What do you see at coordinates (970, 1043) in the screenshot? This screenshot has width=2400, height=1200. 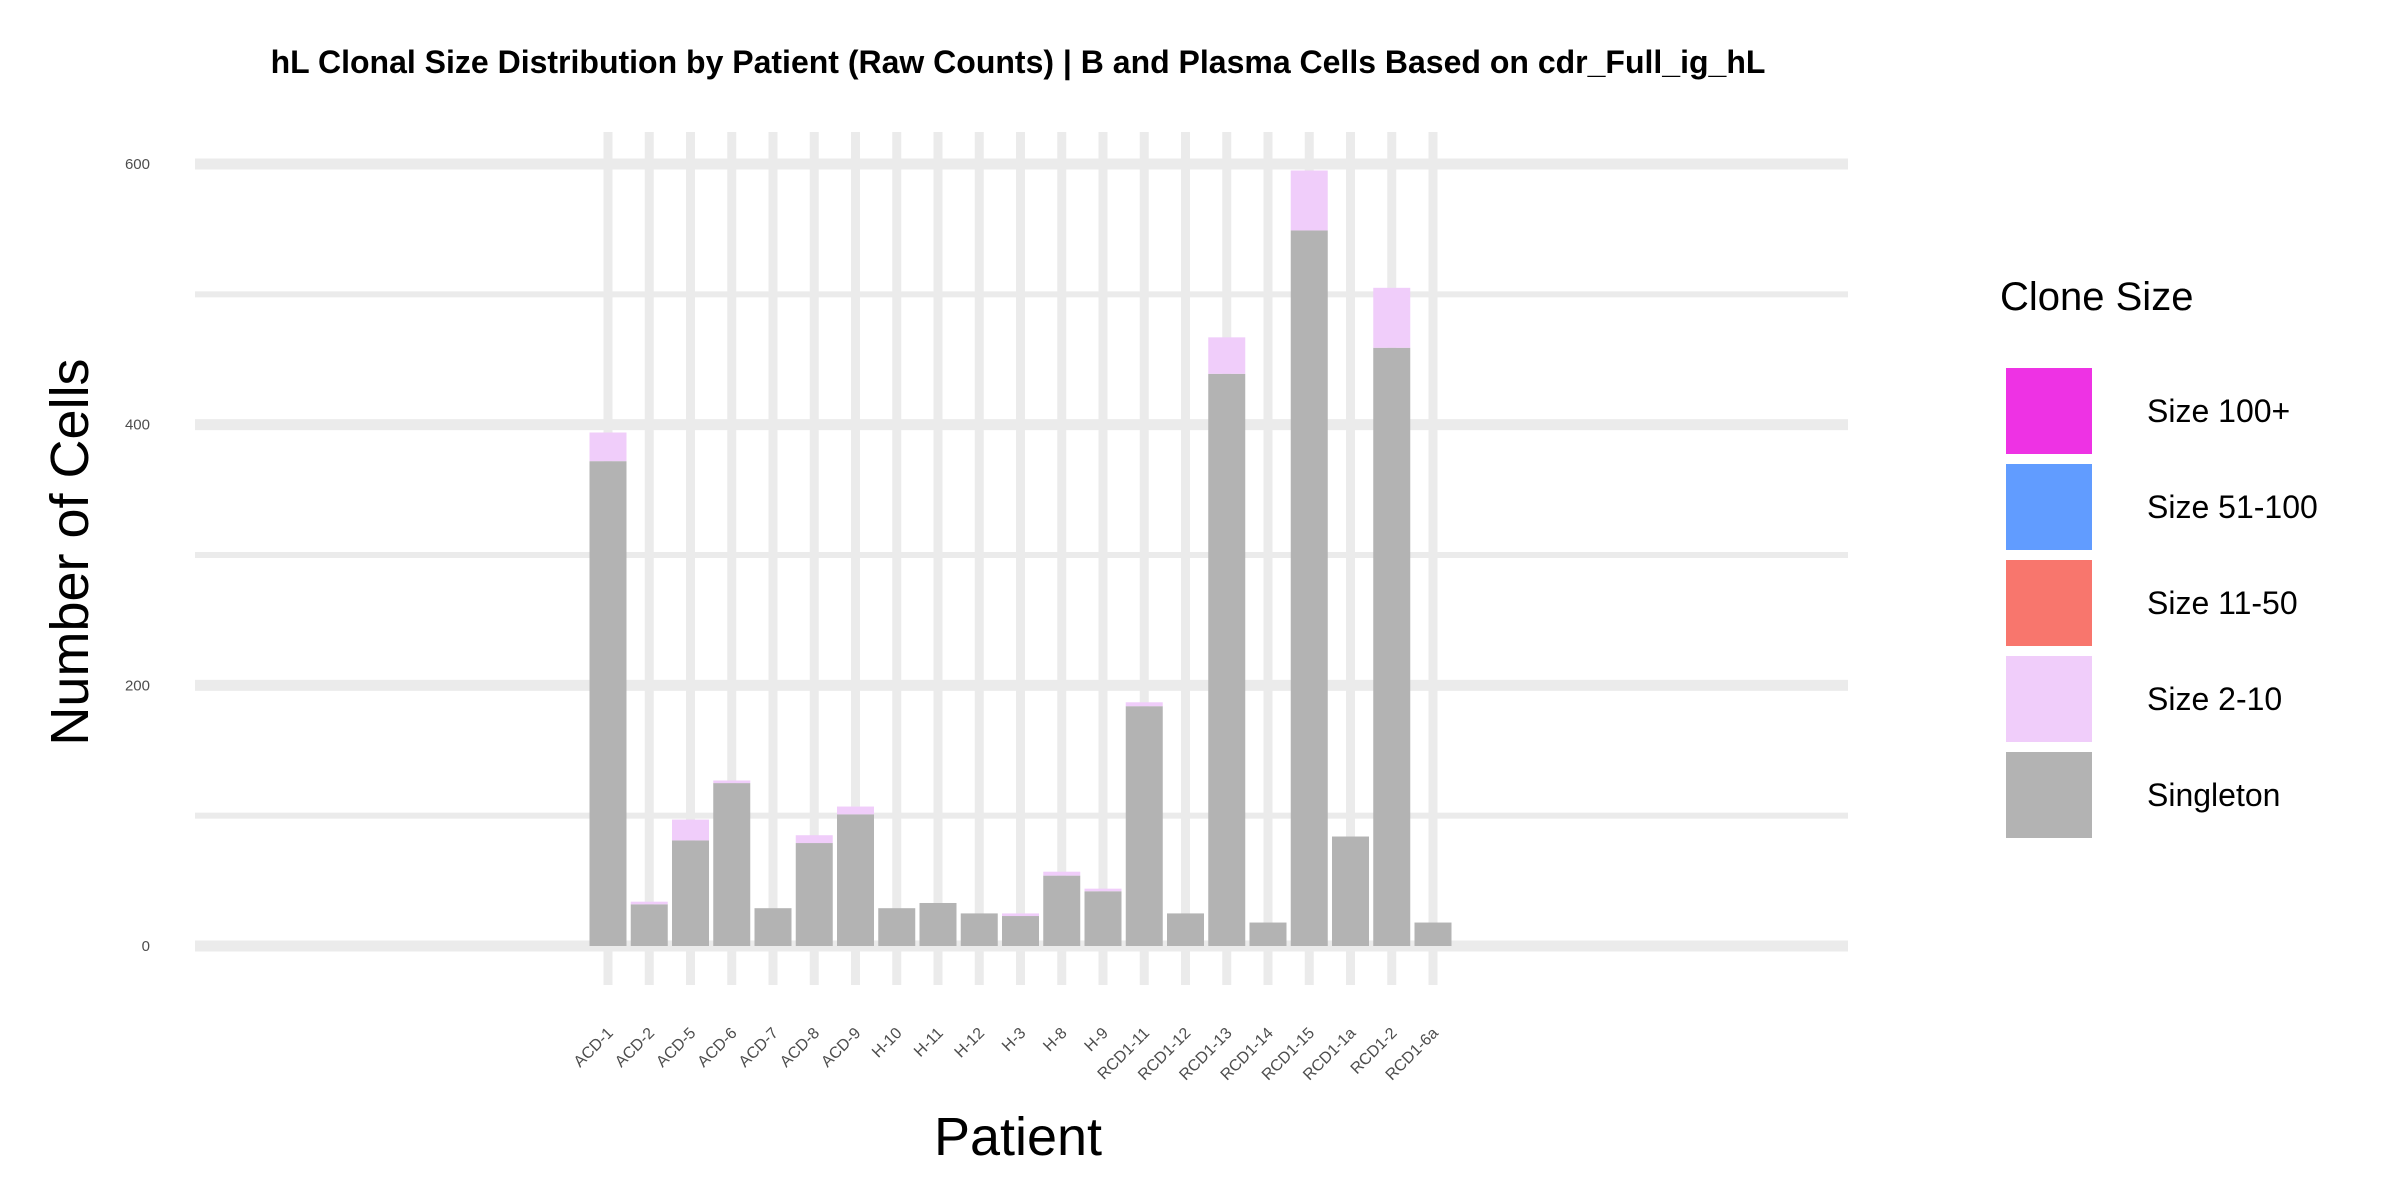 I see `x-tick-label: H-12` at bounding box center [970, 1043].